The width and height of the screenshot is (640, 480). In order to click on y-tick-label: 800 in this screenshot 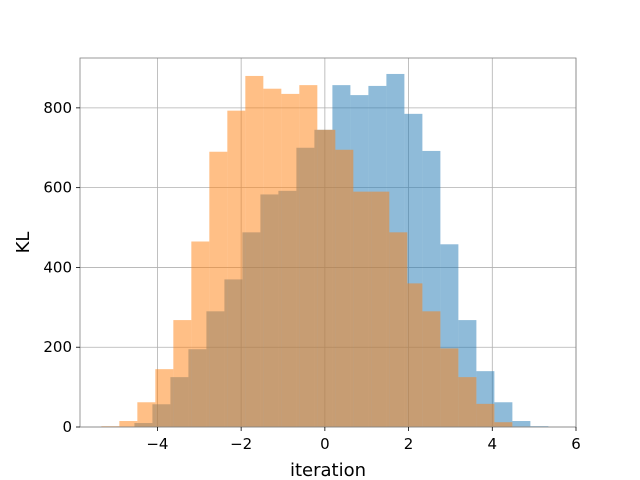, I will do `click(57, 108)`.